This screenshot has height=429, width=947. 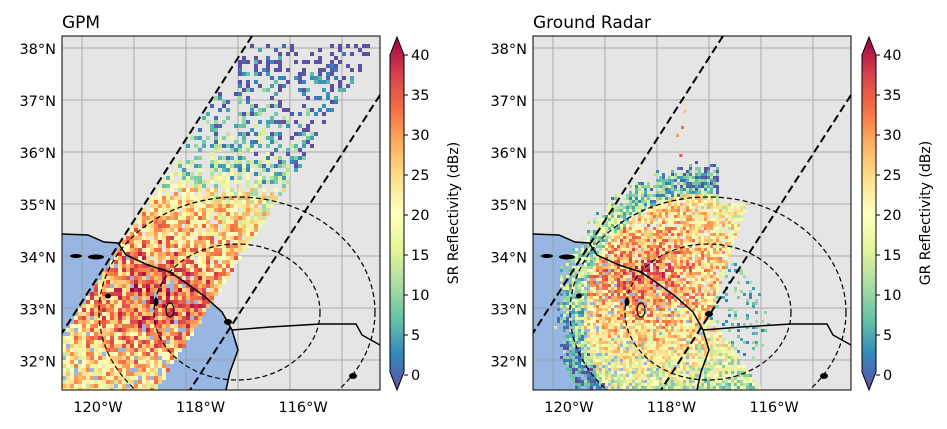 I want to click on colorbar-label: SR Reflectivity (dBz), so click(x=454, y=213).